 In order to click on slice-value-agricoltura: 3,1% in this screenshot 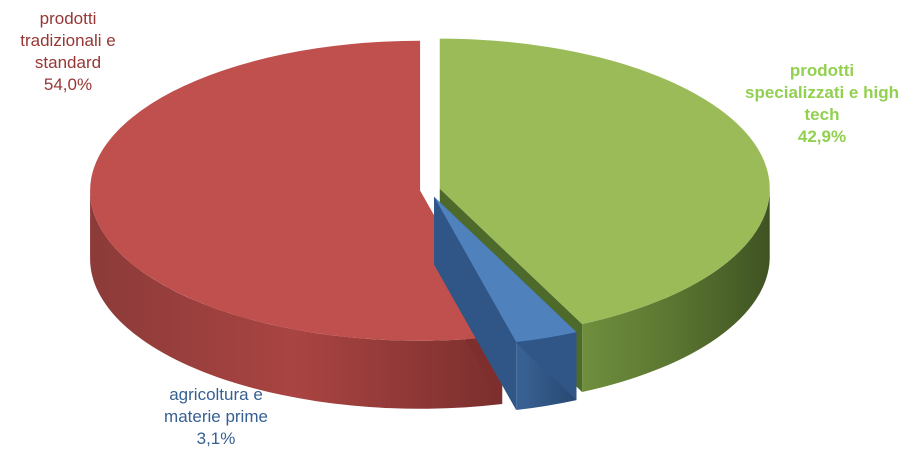, I will do `click(216, 438)`.